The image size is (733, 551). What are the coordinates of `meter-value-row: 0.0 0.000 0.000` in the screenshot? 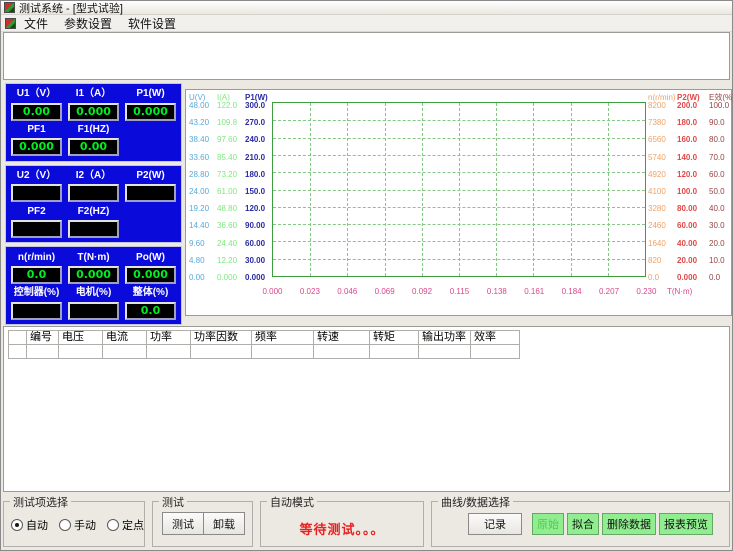 It's located at (93, 275).